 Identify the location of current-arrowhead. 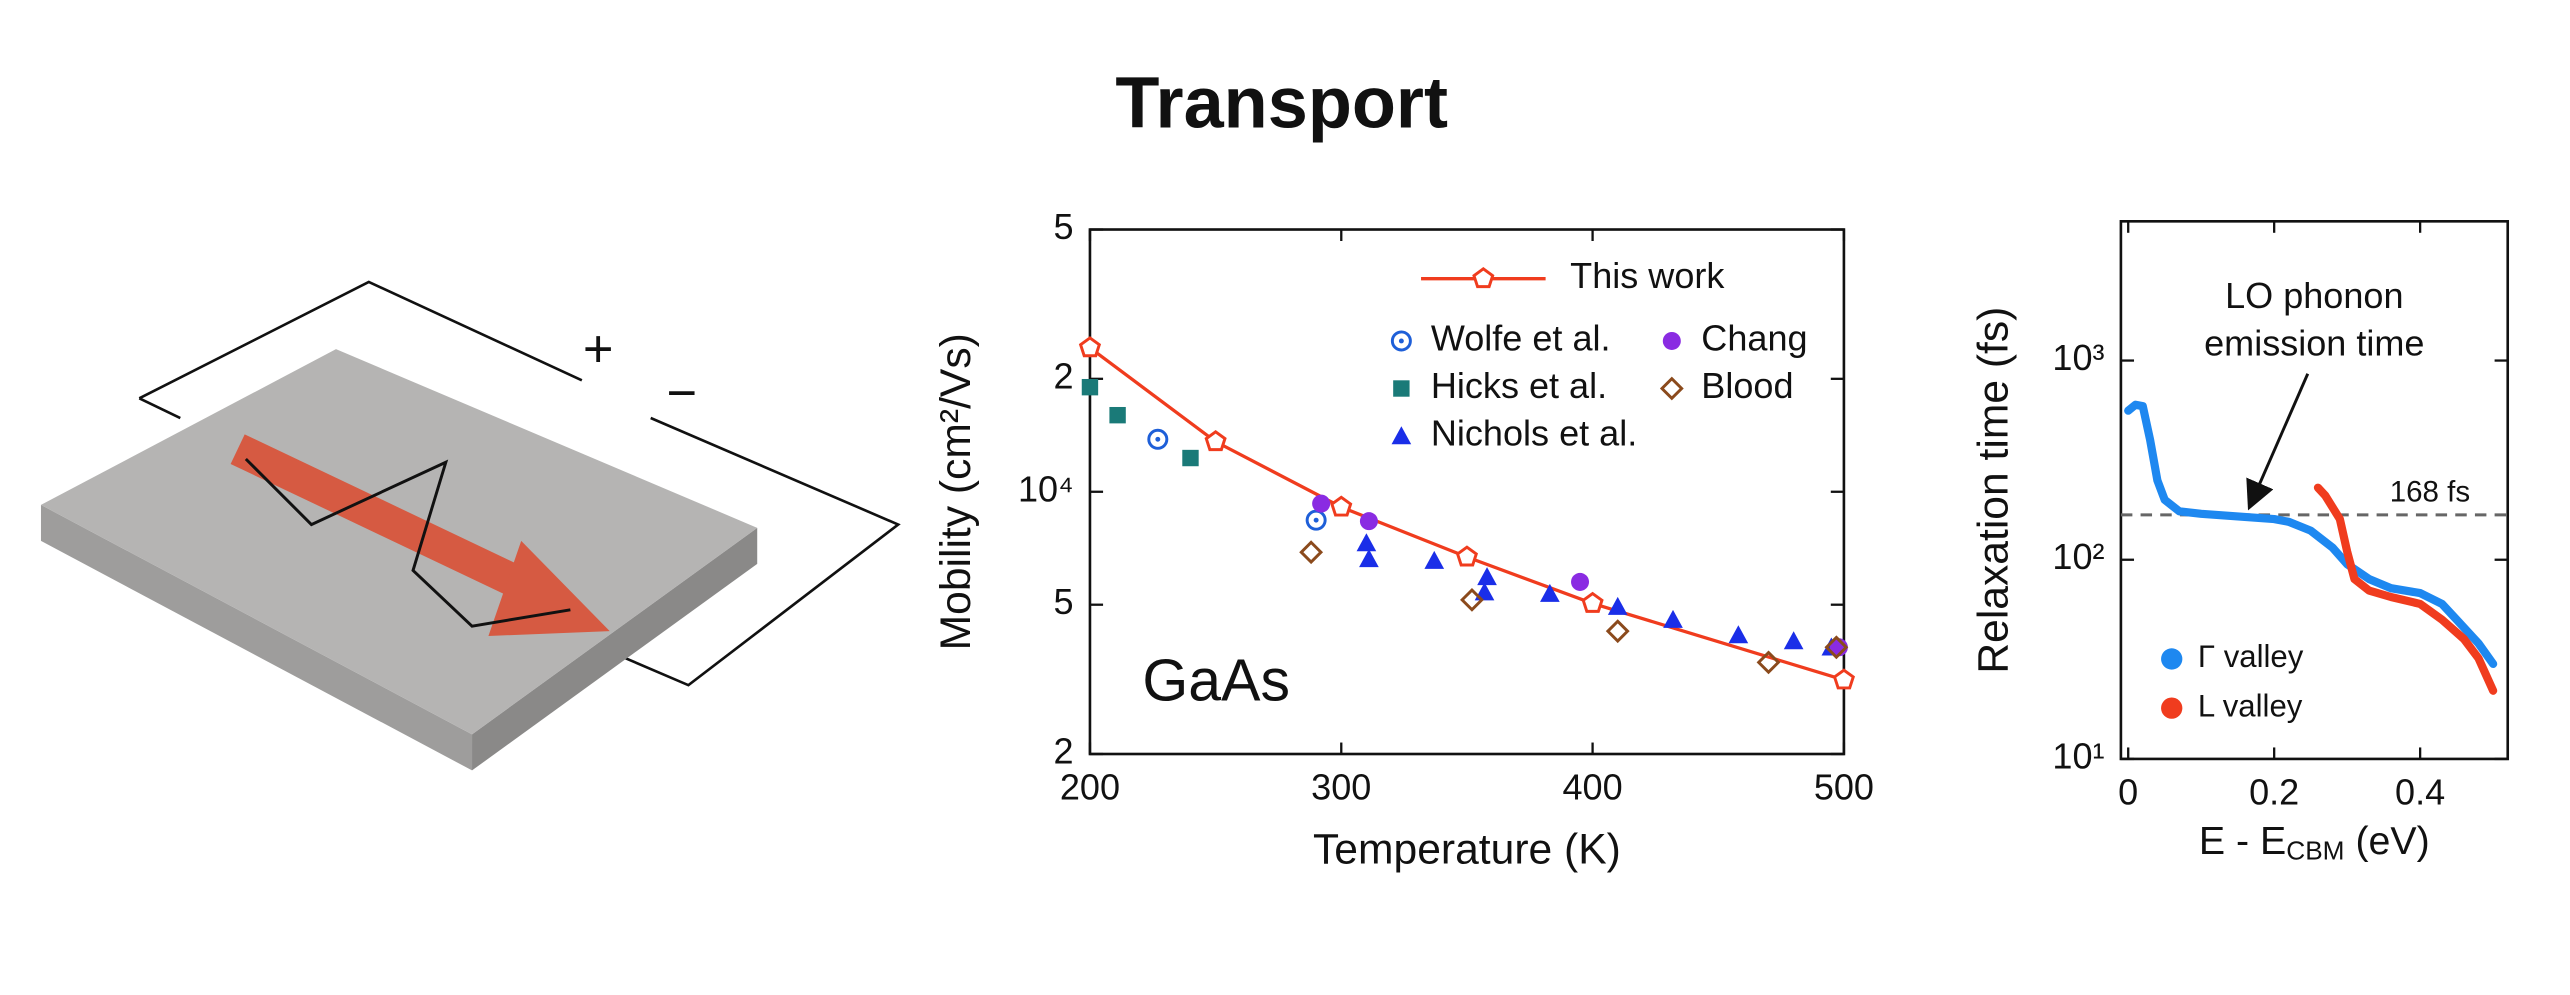
(549, 588).